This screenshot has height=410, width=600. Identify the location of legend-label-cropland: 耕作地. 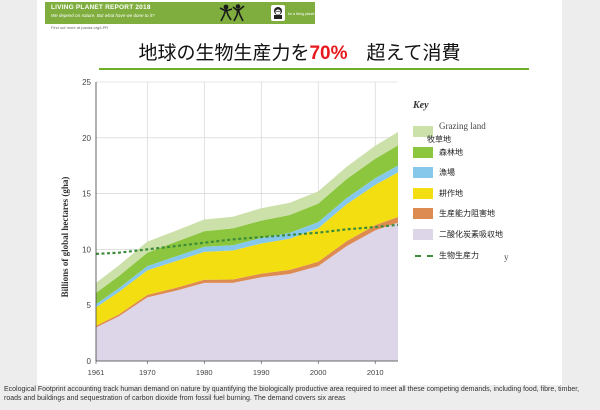
(451, 193).